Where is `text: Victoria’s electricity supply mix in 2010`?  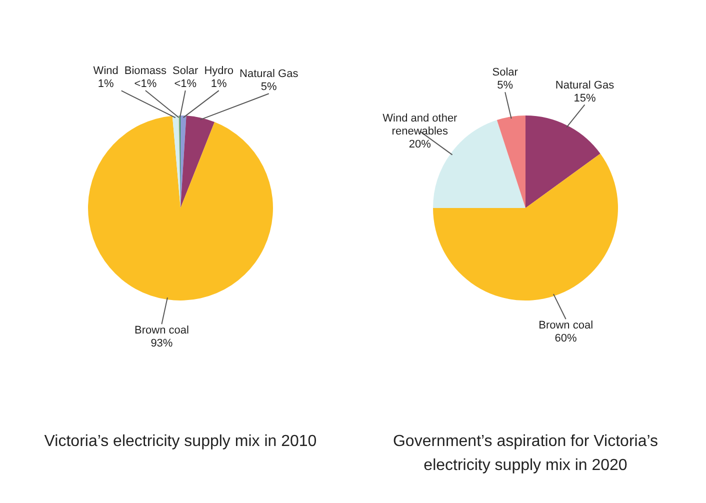 text: Victoria’s electricity supply mix in 2010 is located at coordinates (180, 442).